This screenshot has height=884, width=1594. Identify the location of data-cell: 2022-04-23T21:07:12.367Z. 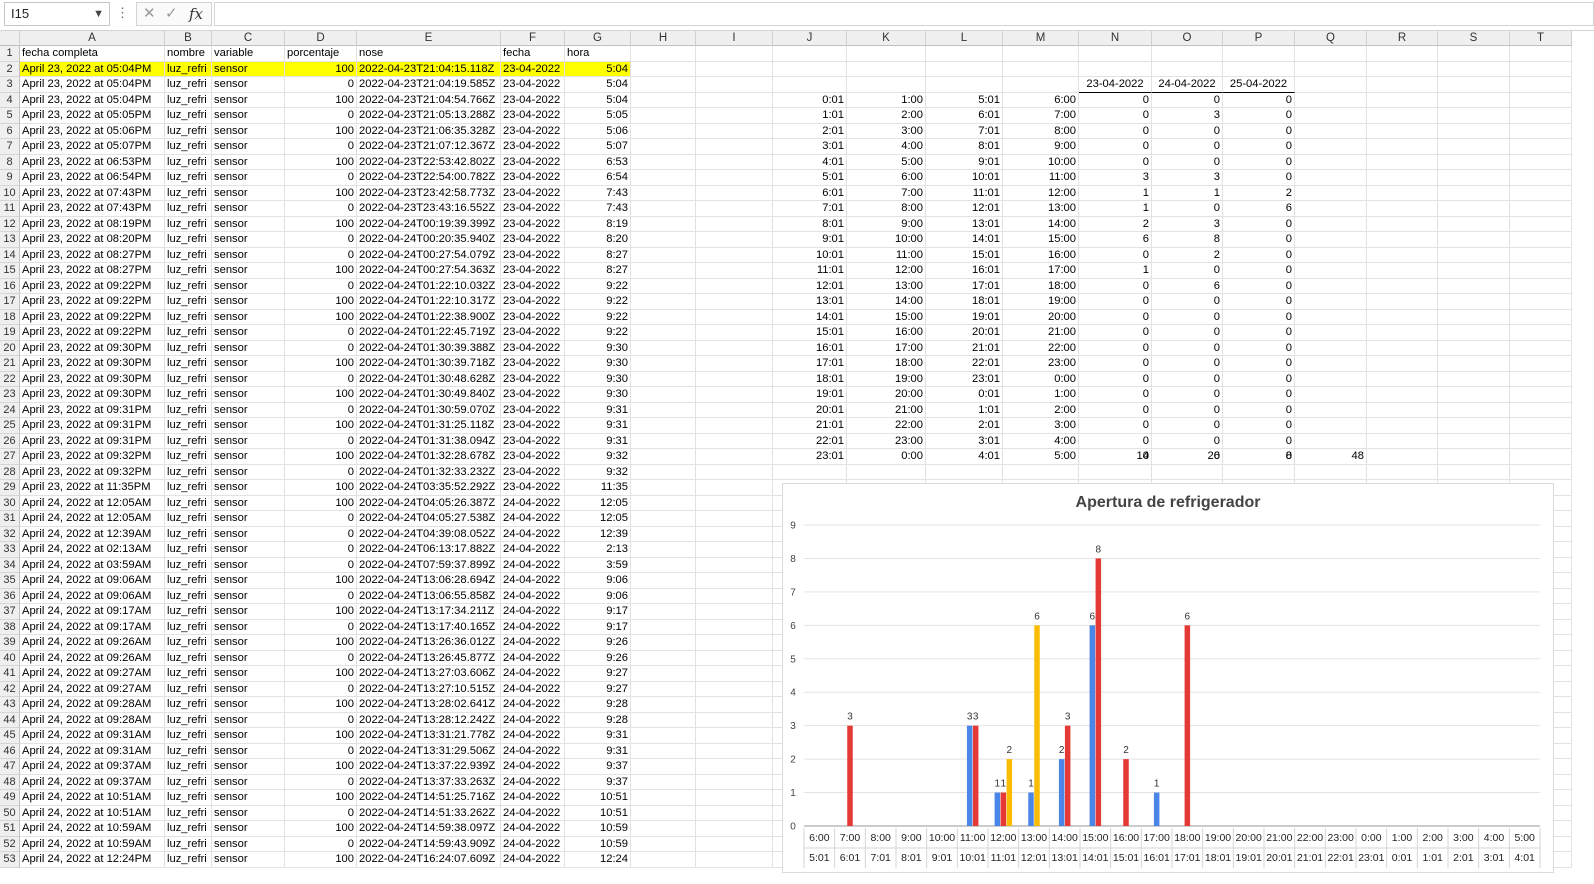
(429, 147).